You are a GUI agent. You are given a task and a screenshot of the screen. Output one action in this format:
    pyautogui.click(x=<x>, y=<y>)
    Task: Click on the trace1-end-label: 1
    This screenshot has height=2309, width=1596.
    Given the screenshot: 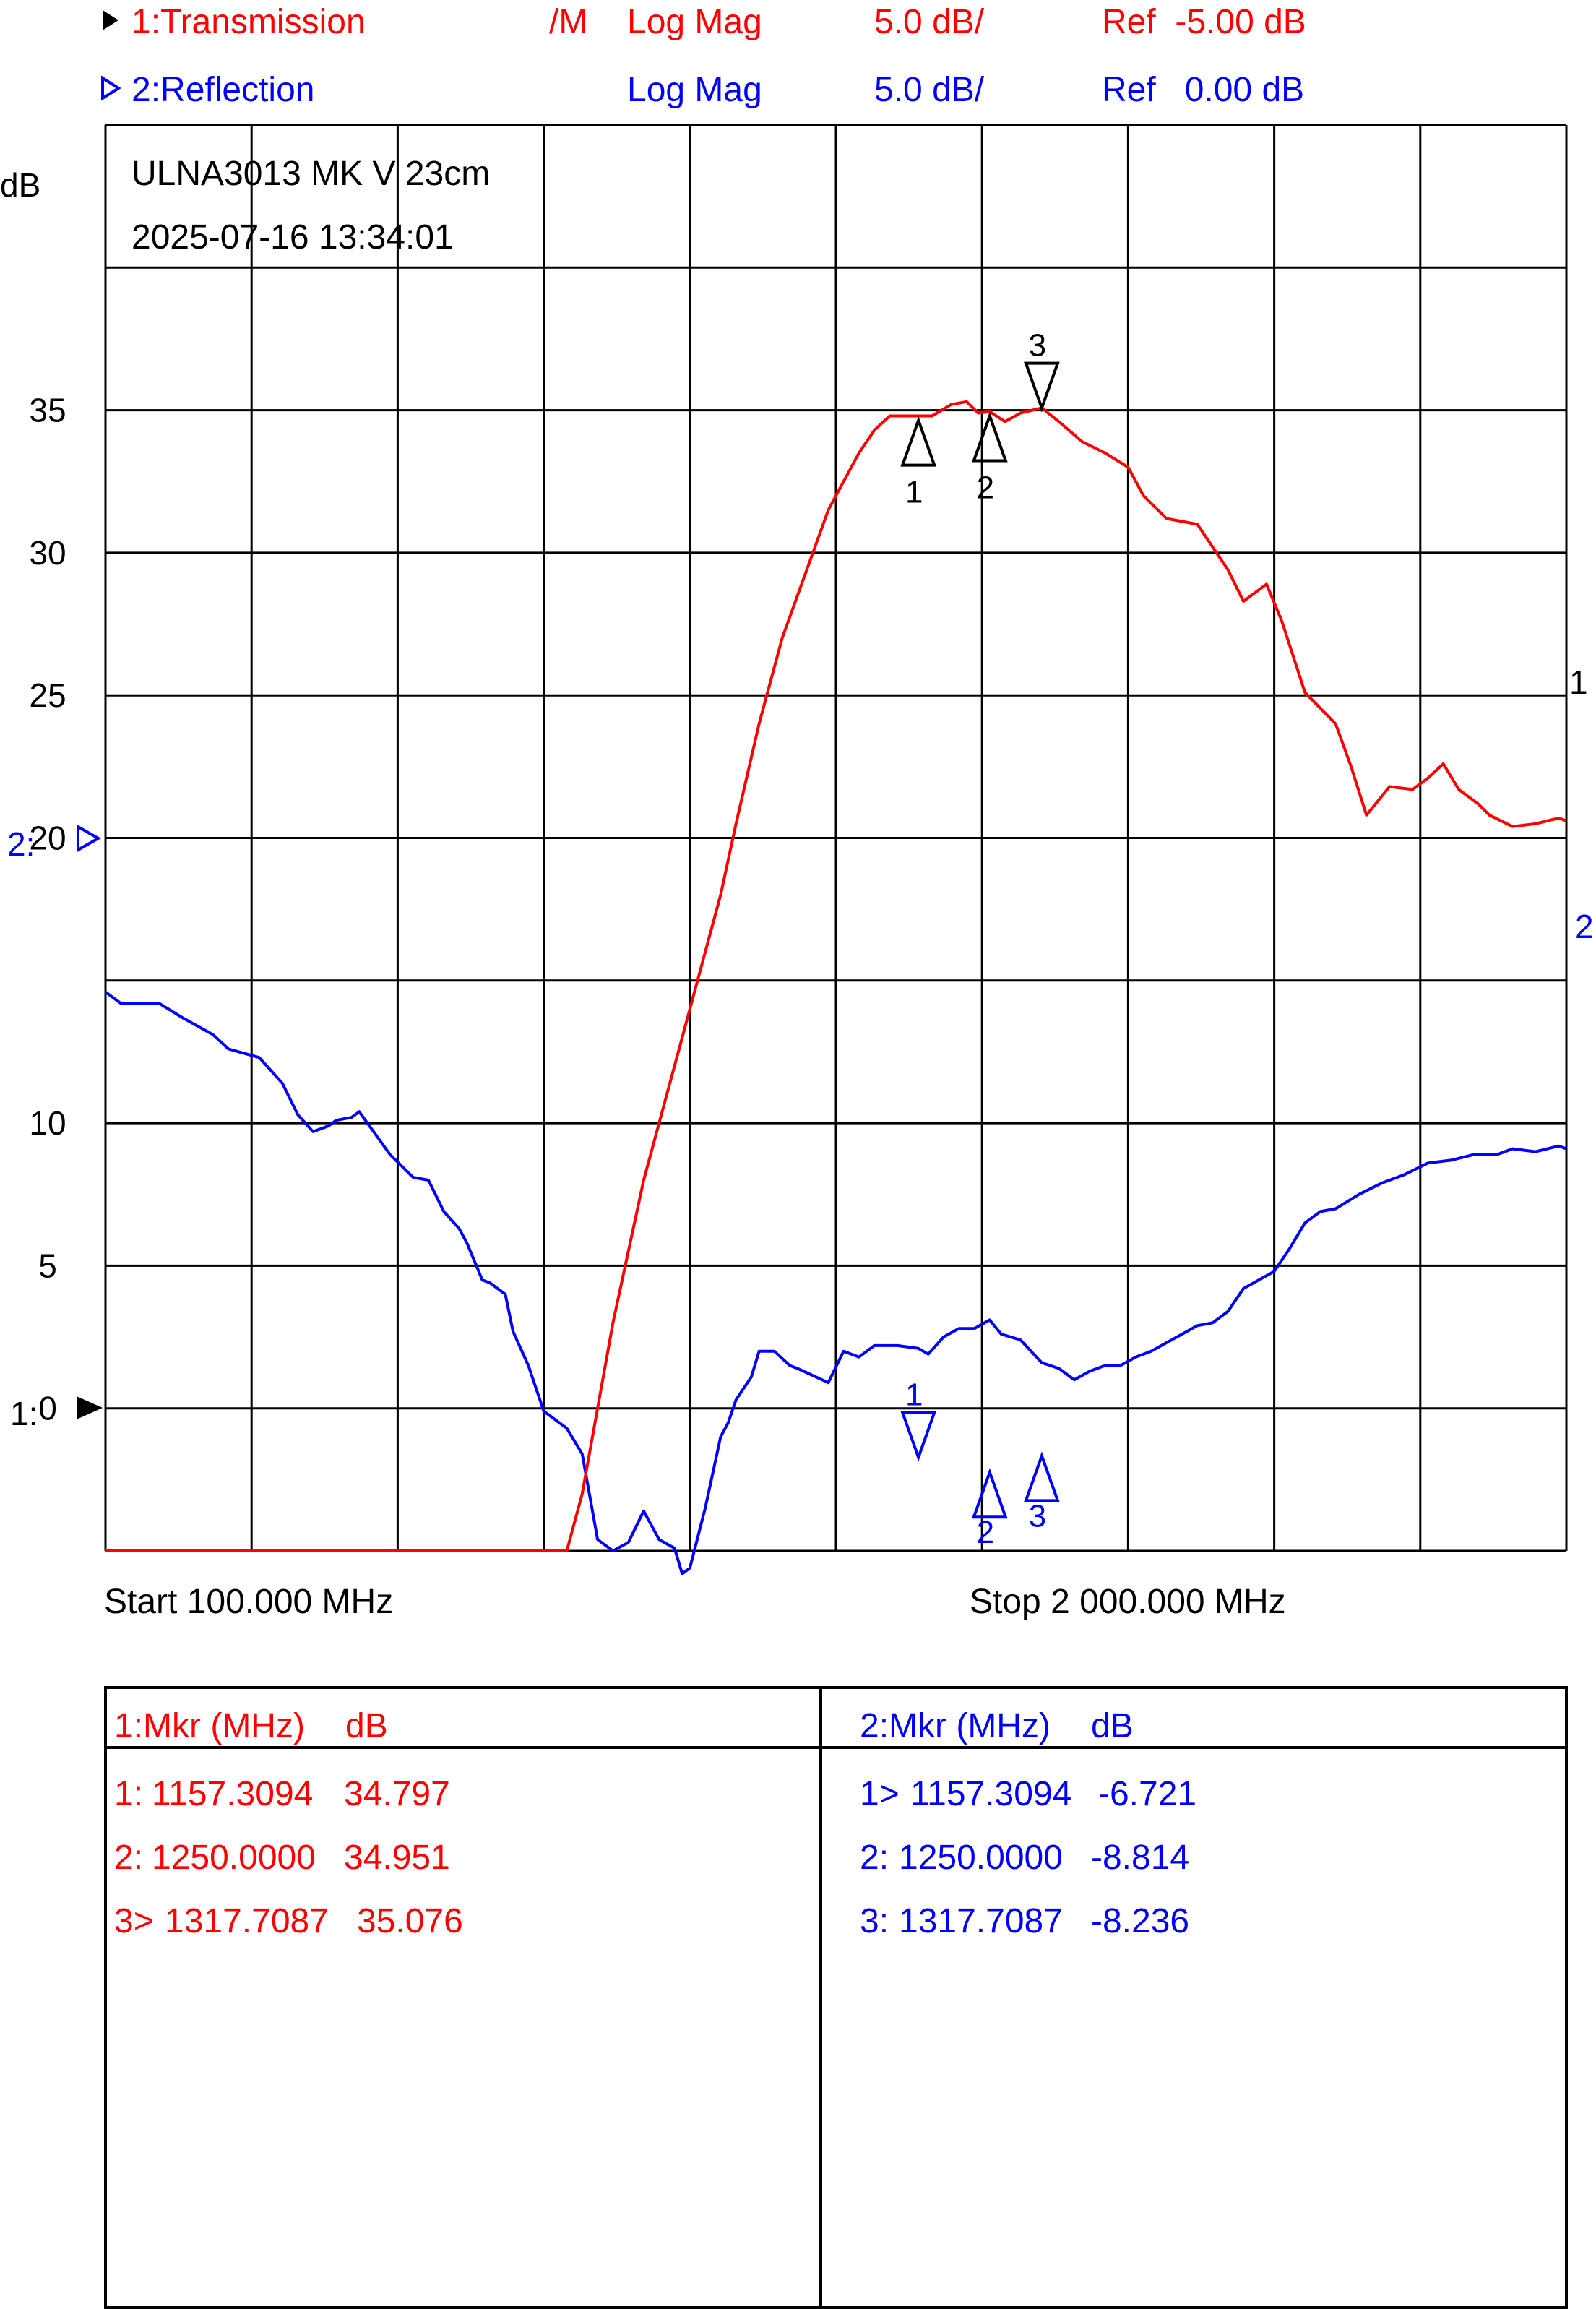 What is the action you would take?
    pyautogui.click(x=1578, y=682)
    